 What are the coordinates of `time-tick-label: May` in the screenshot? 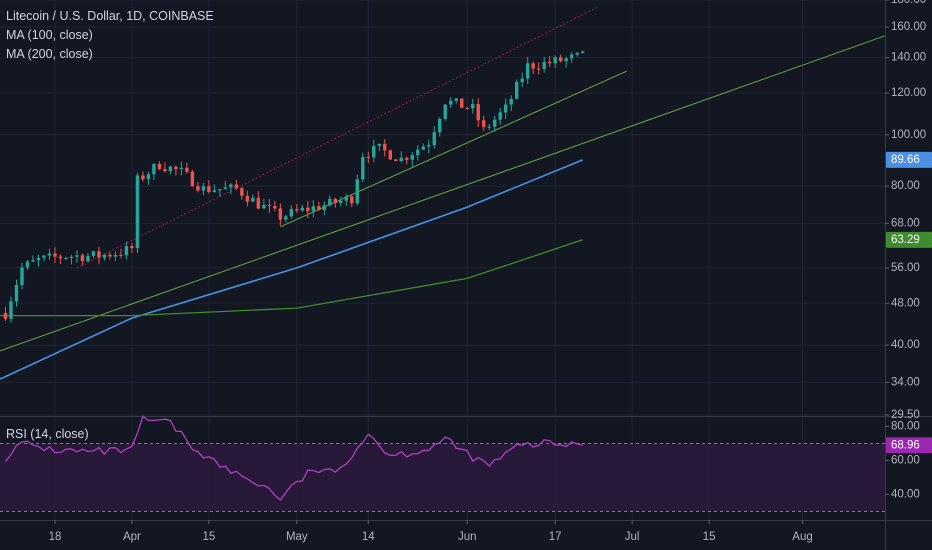 It's located at (297, 537).